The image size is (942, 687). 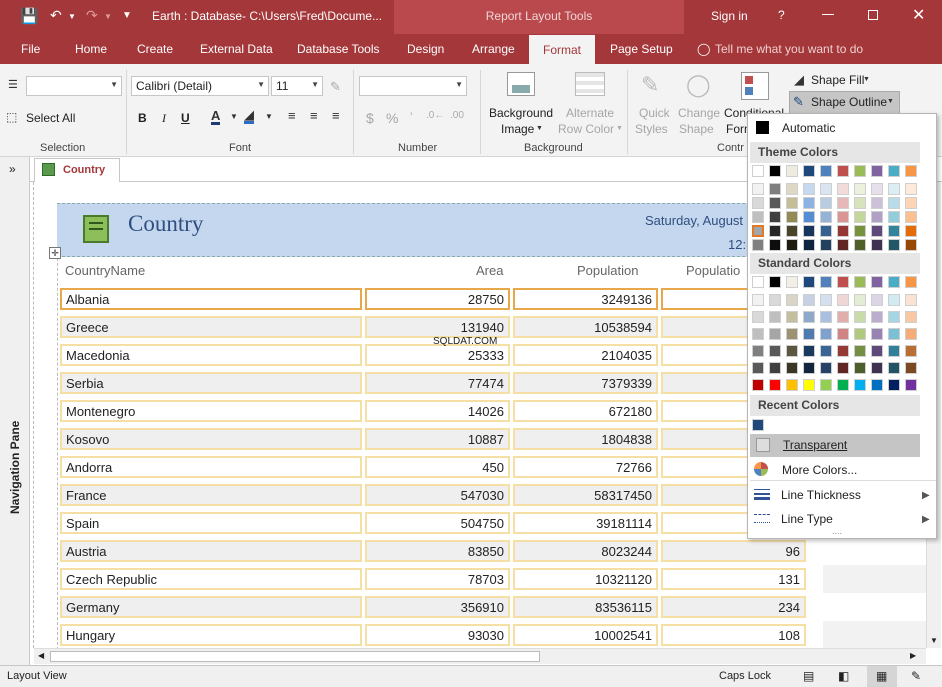 I want to click on area-cell: 28750, so click(x=437, y=299).